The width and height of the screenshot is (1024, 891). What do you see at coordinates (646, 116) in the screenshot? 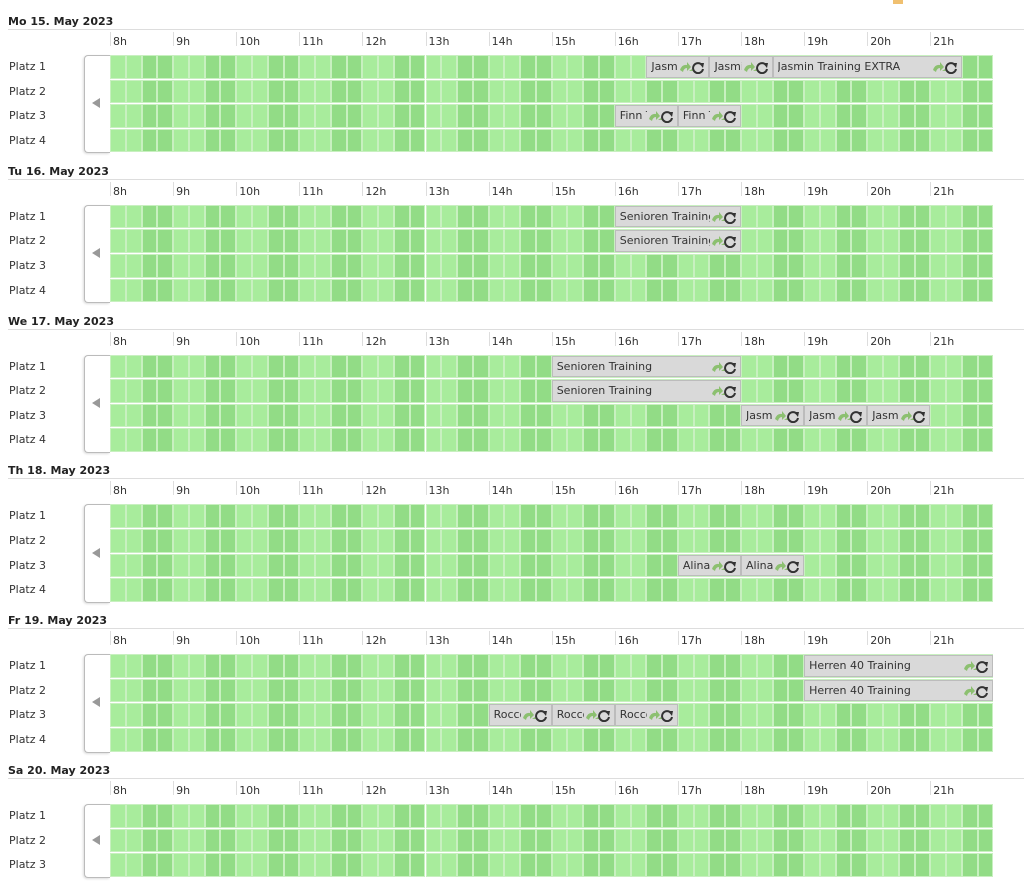
I see `booking: Finn Training` at bounding box center [646, 116].